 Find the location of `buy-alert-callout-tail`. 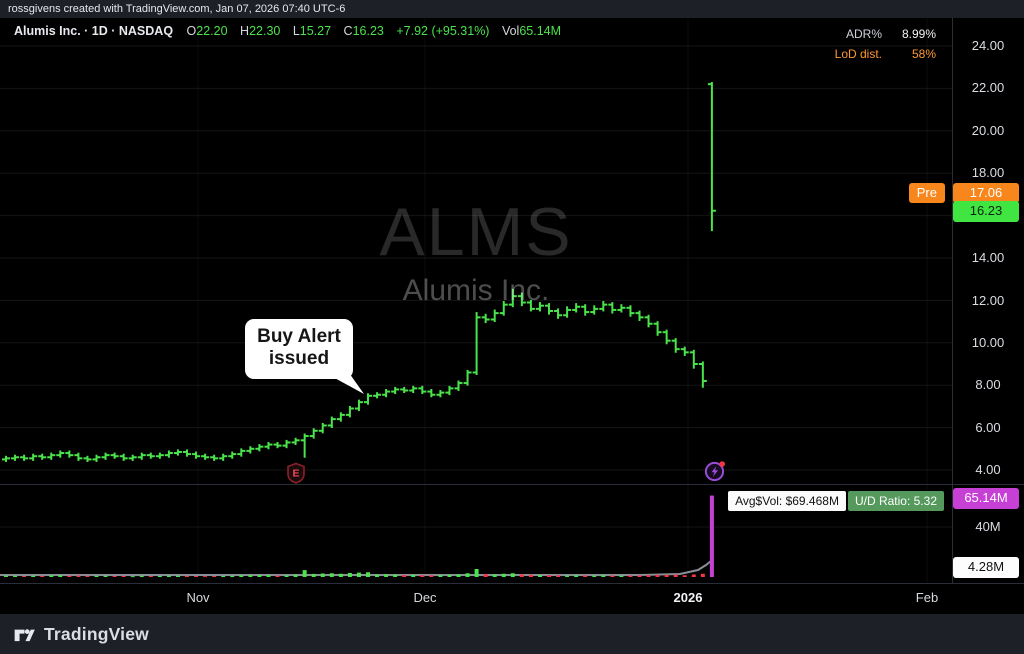

buy-alert-callout-tail is located at coordinates (342, 382).